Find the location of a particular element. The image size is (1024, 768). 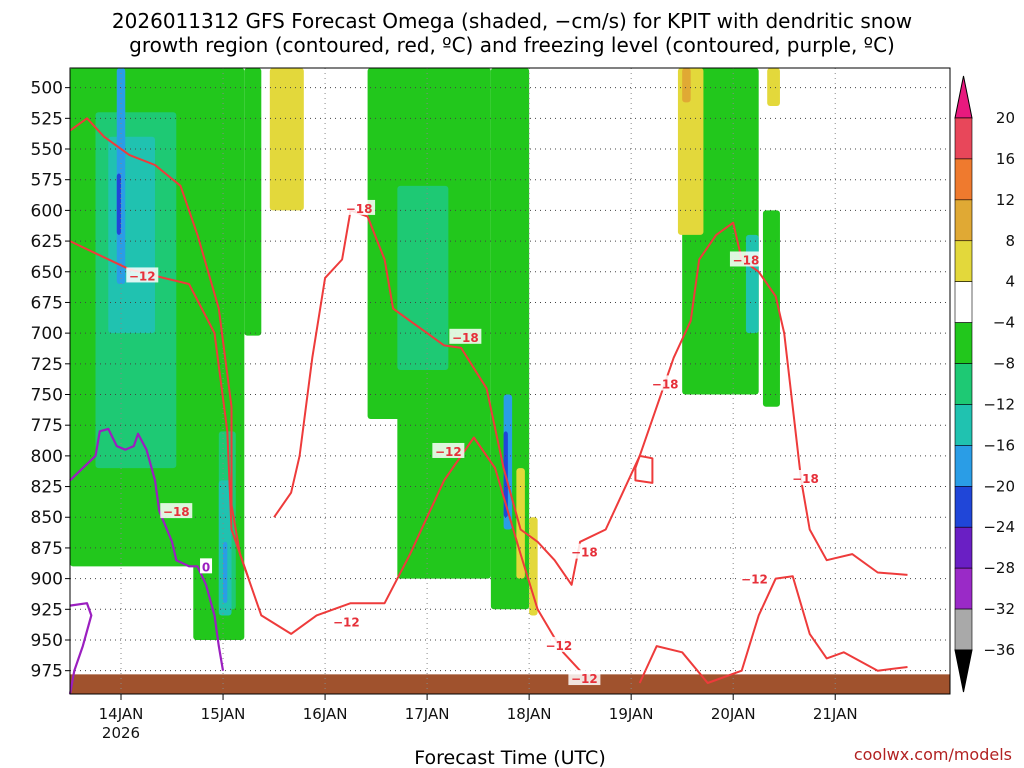

x-tick-label: 16JAN is located at coordinates (325, 714).